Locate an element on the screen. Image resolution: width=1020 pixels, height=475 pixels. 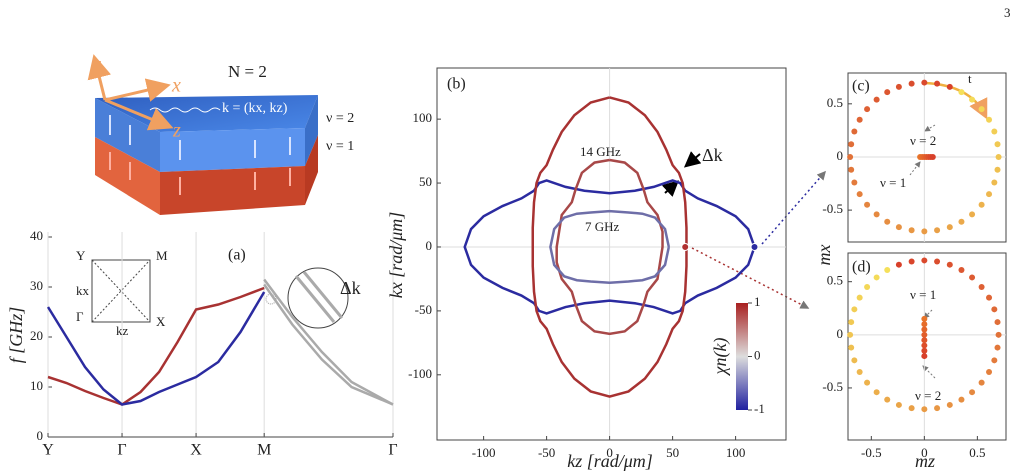
x-tick-label: 0.5 is located at coordinates (977, 452).